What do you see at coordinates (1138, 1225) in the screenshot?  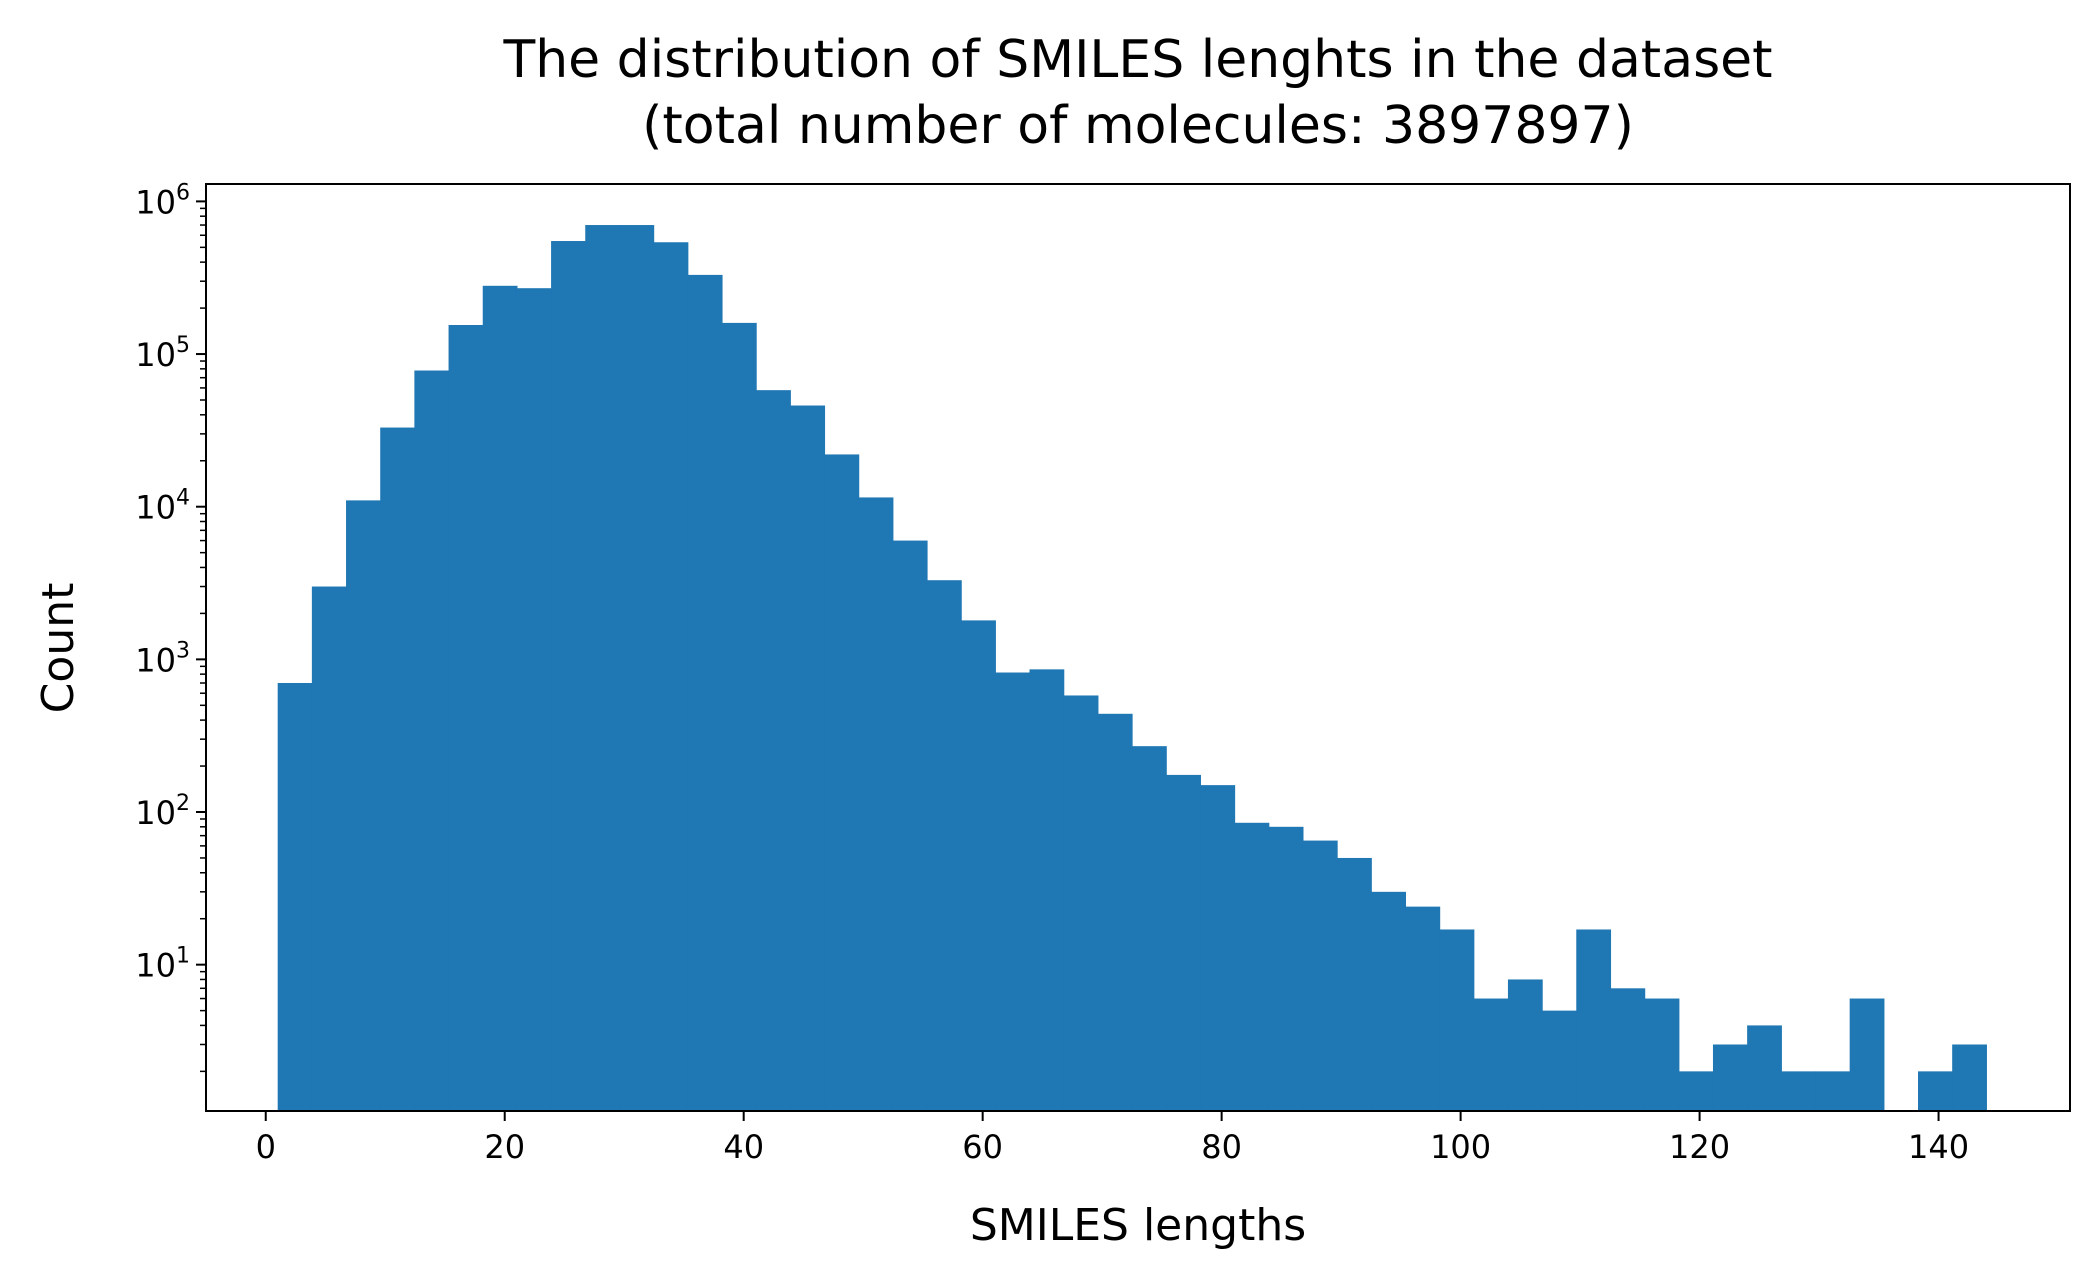 I see `x-axis-label: SMILES lengths` at bounding box center [1138, 1225].